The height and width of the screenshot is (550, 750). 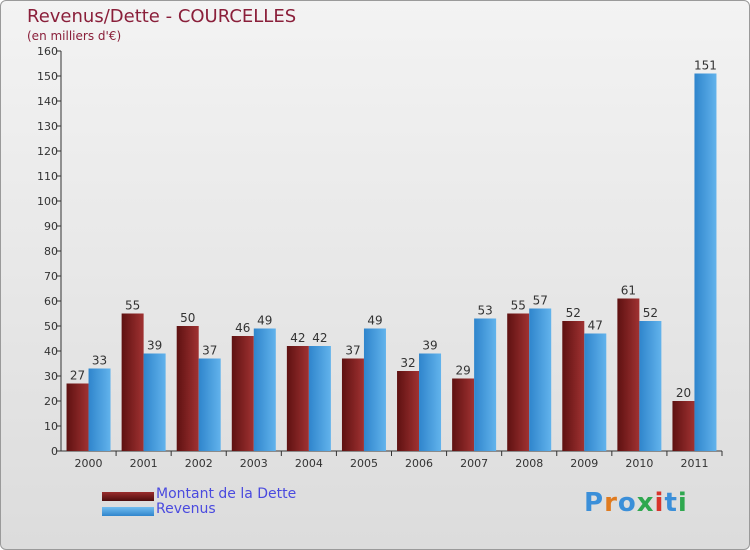 What do you see at coordinates (254, 463) in the screenshot?
I see `x-tick-label: 2003` at bounding box center [254, 463].